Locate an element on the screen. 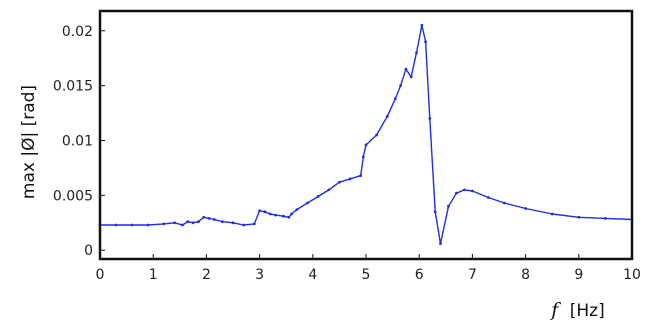 This screenshot has height=325, width=648. x-axis-label: f [Hz] is located at coordinates (576, 310).